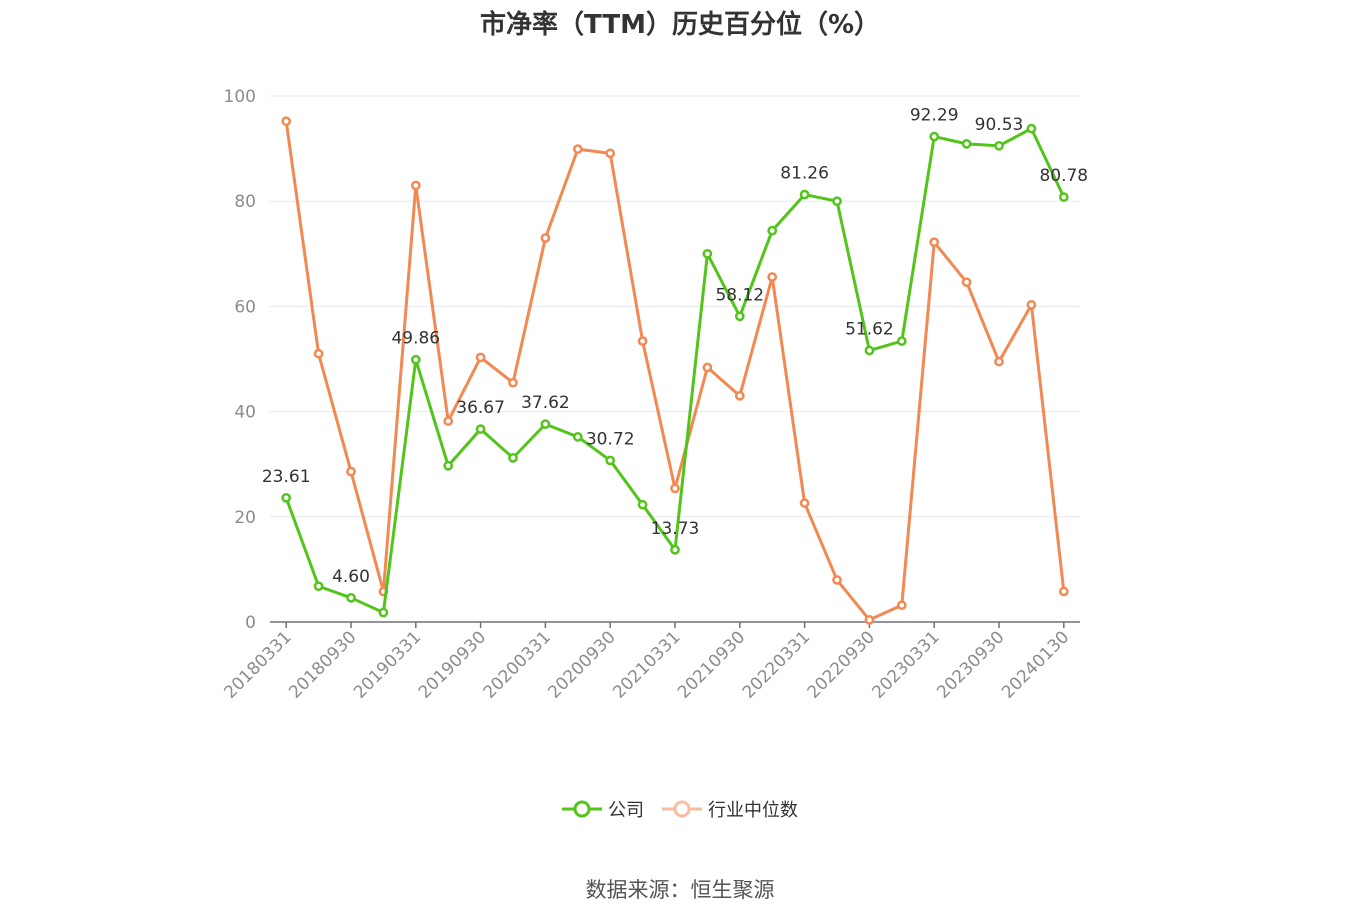 The width and height of the screenshot is (1360, 920). Describe the element at coordinates (245, 202) in the screenshot. I see `y-tick-label: 80` at that location.